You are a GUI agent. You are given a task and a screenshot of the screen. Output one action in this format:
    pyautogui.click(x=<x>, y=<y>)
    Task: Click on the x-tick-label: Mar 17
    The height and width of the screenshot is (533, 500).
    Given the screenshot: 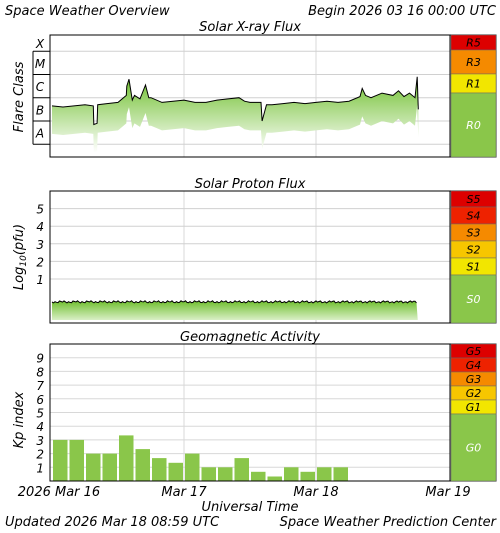 What is the action you would take?
    pyautogui.click(x=184, y=492)
    